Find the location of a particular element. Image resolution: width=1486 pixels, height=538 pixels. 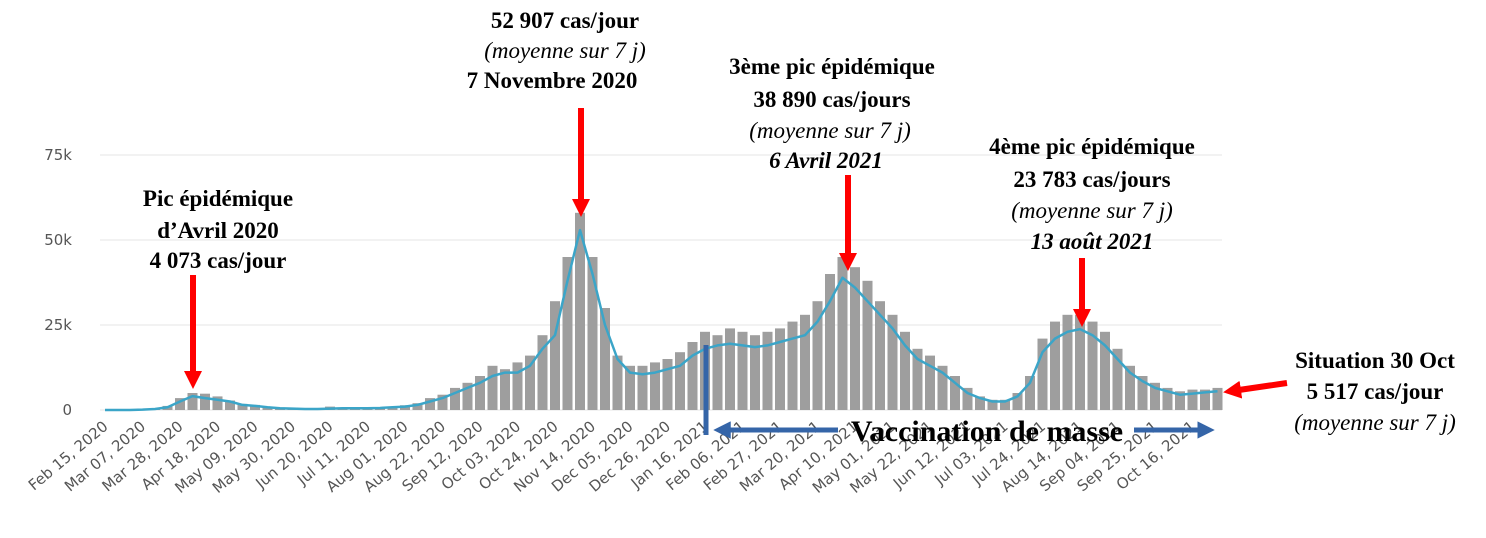

annotation: 13 août 2021 is located at coordinates (1092, 241).